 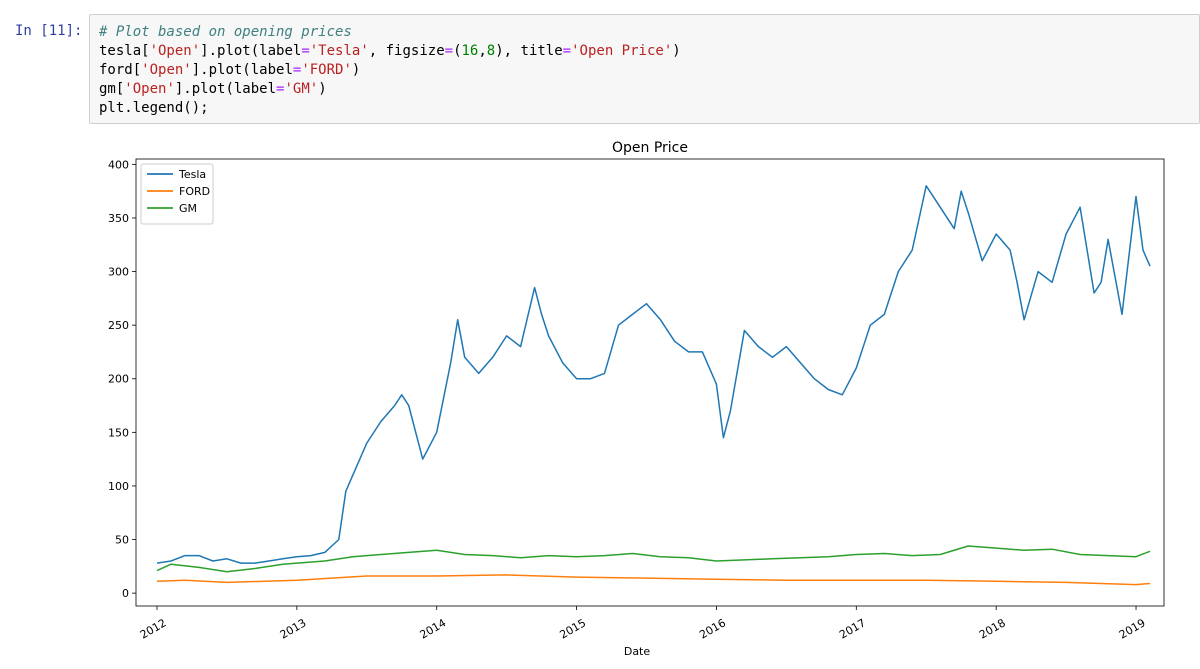 I want to click on code-token: ford[, so click(x=120, y=70).